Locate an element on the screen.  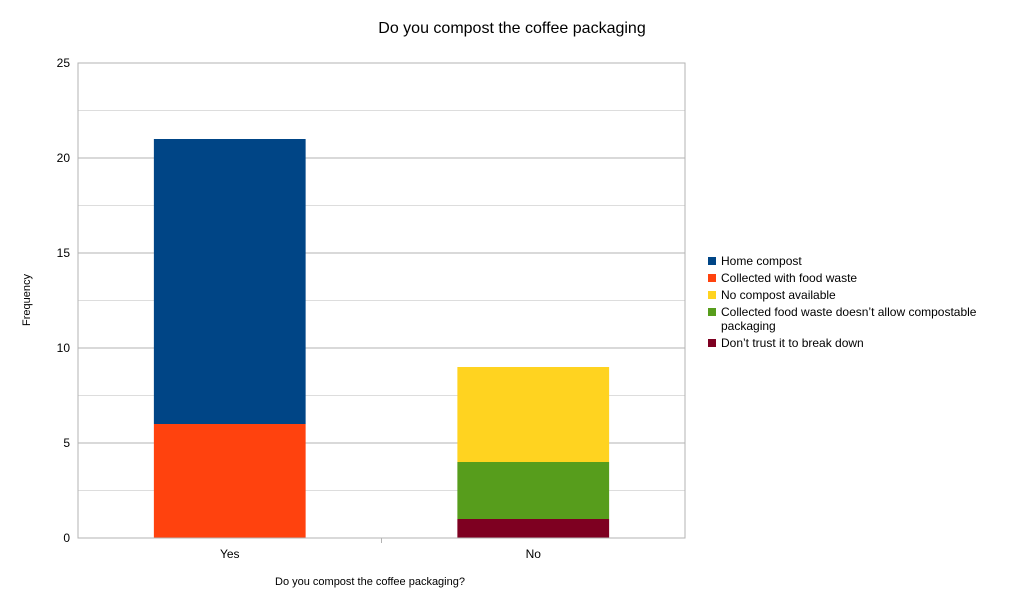
x-axis-label: Do you compost the coffee packaging? is located at coordinates (370, 582).